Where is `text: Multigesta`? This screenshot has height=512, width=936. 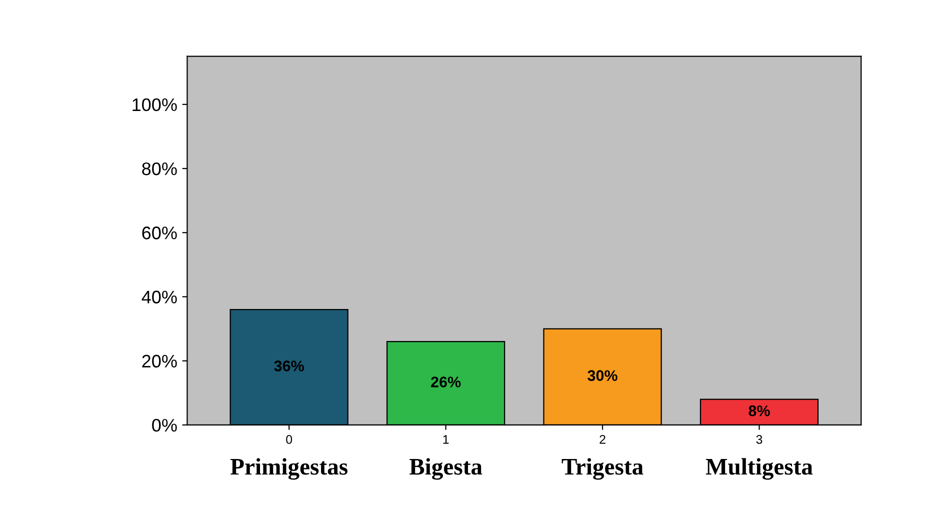
text: Multigesta is located at coordinates (759, 469).